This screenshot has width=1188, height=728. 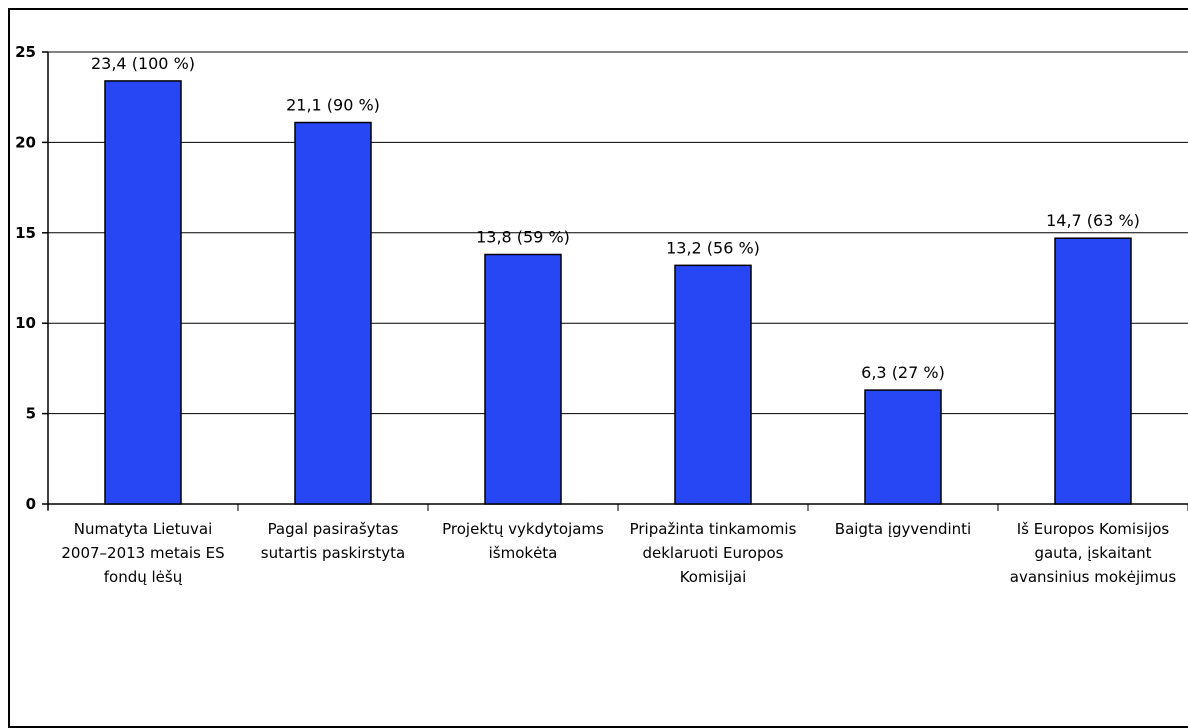 I want to click on y-tick-label: 10, so click(x=25, y=323).